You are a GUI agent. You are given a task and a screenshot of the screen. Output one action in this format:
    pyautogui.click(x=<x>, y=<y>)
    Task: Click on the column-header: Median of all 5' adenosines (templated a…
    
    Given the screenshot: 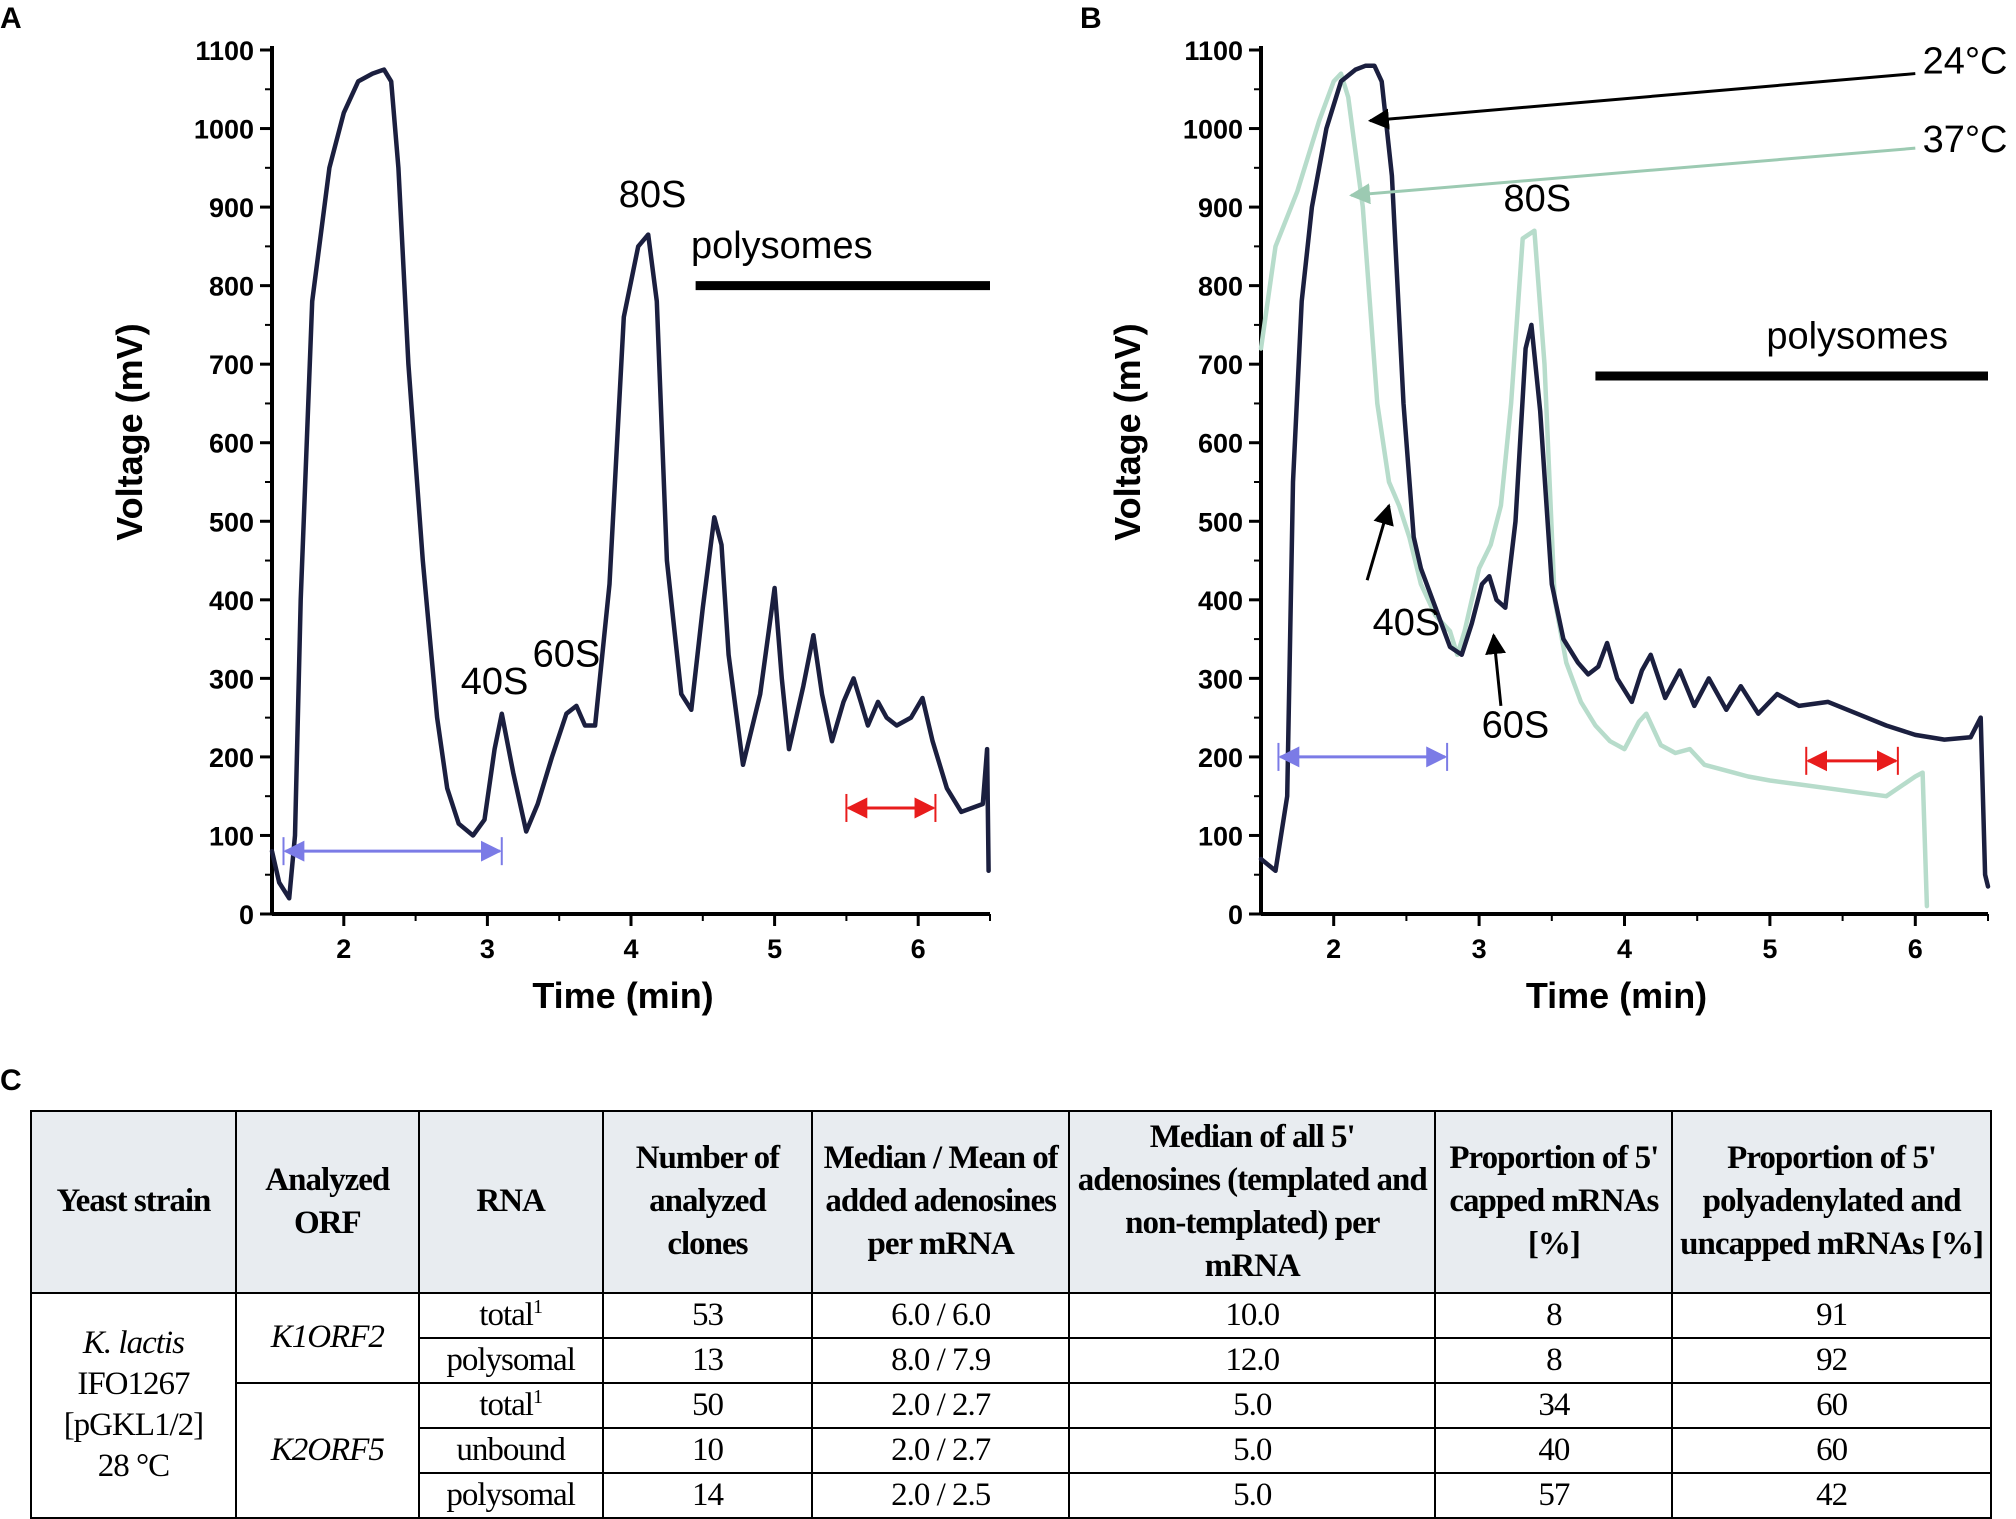 What is the action you would take?
    pyautogui.click(x=1252, y=1202)
    